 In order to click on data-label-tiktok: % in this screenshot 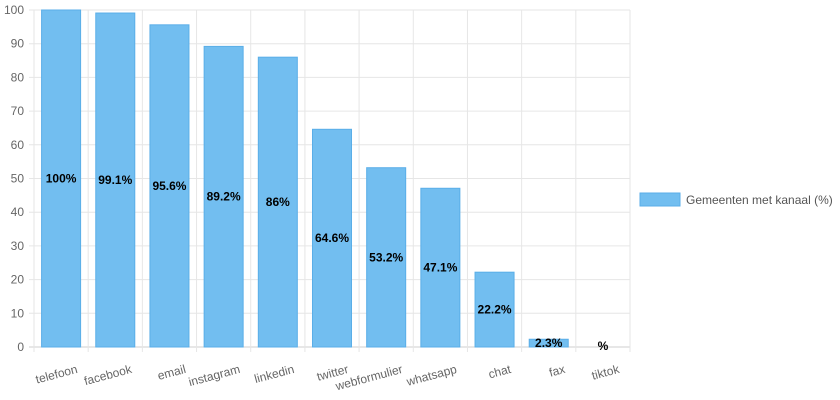, I will do `click(603, 346)`.